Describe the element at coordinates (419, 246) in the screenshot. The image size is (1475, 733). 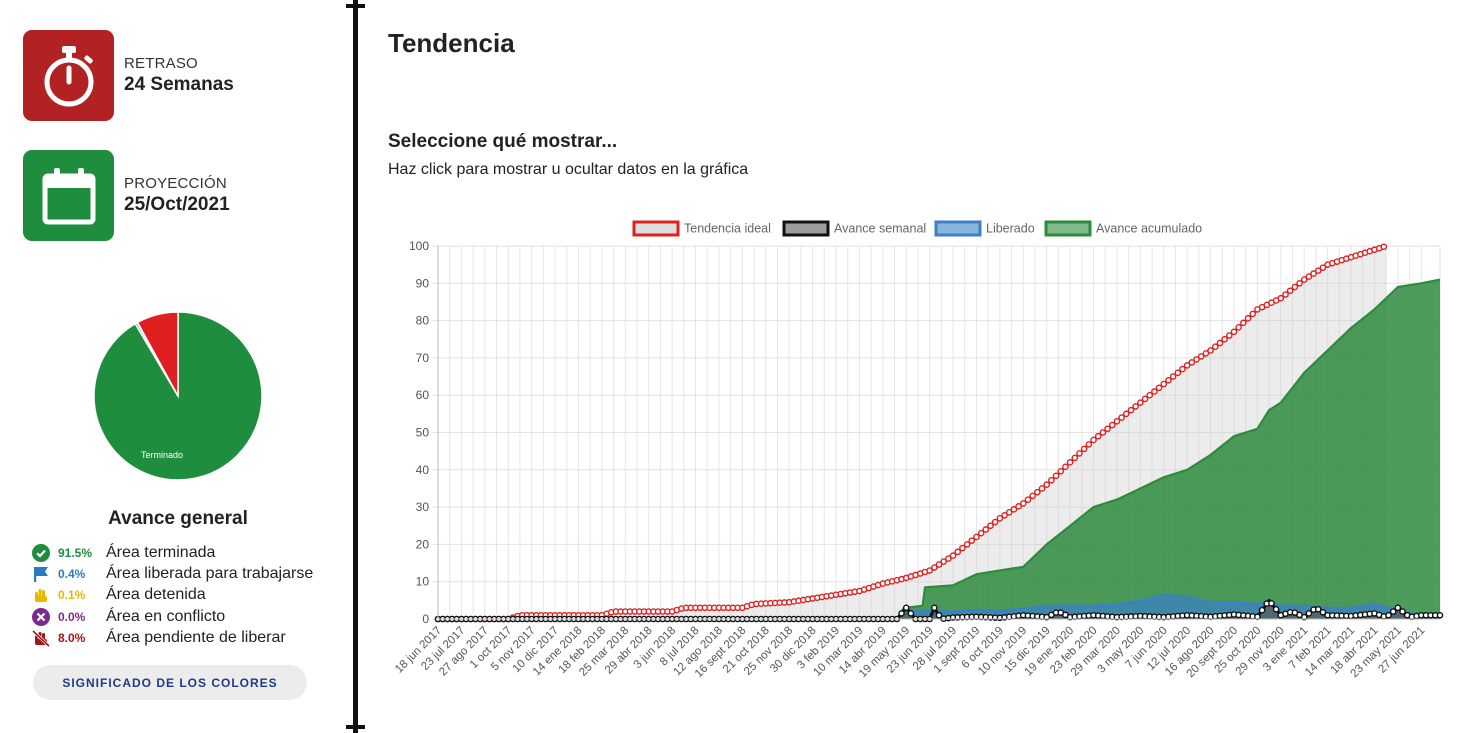
I see `y-tick-label: 100` at that location.